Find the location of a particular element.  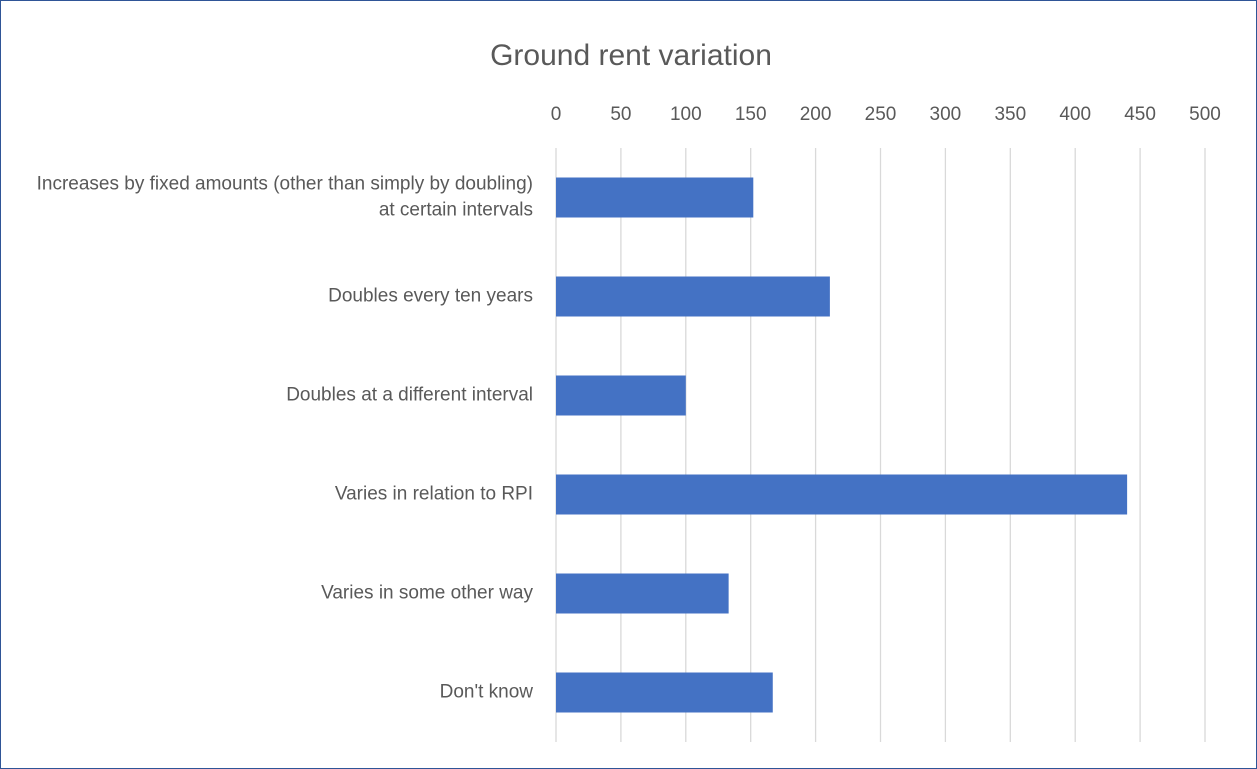

y-tick-label: Varies in relation to RPI is located at coordinates (434, 494).